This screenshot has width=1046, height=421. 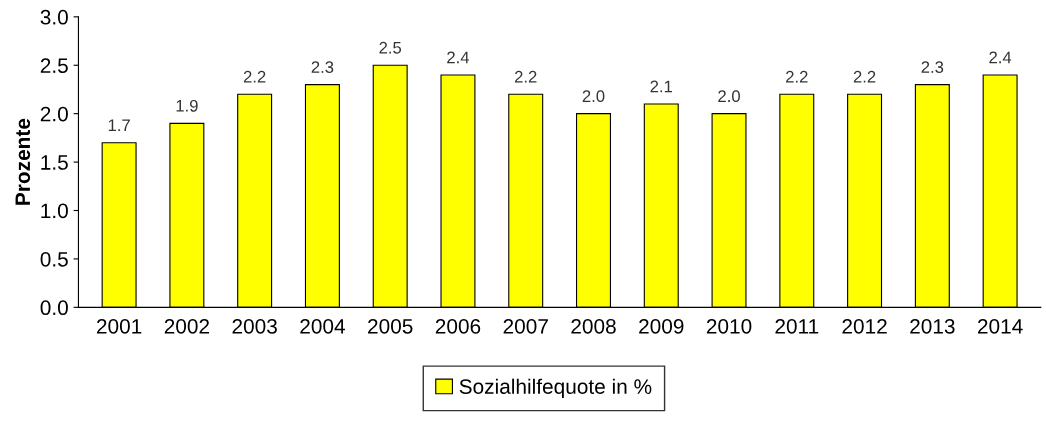 What do you see at coordinates (1000, 326) in the screenshot?
I see `x-tick-label: 2014` at bounding box center [1000, 326].